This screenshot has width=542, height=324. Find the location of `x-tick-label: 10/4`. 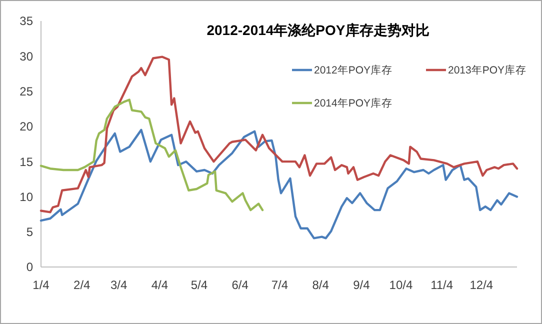

x-tick-label: 10/4 is located at coordinates (401, 285).